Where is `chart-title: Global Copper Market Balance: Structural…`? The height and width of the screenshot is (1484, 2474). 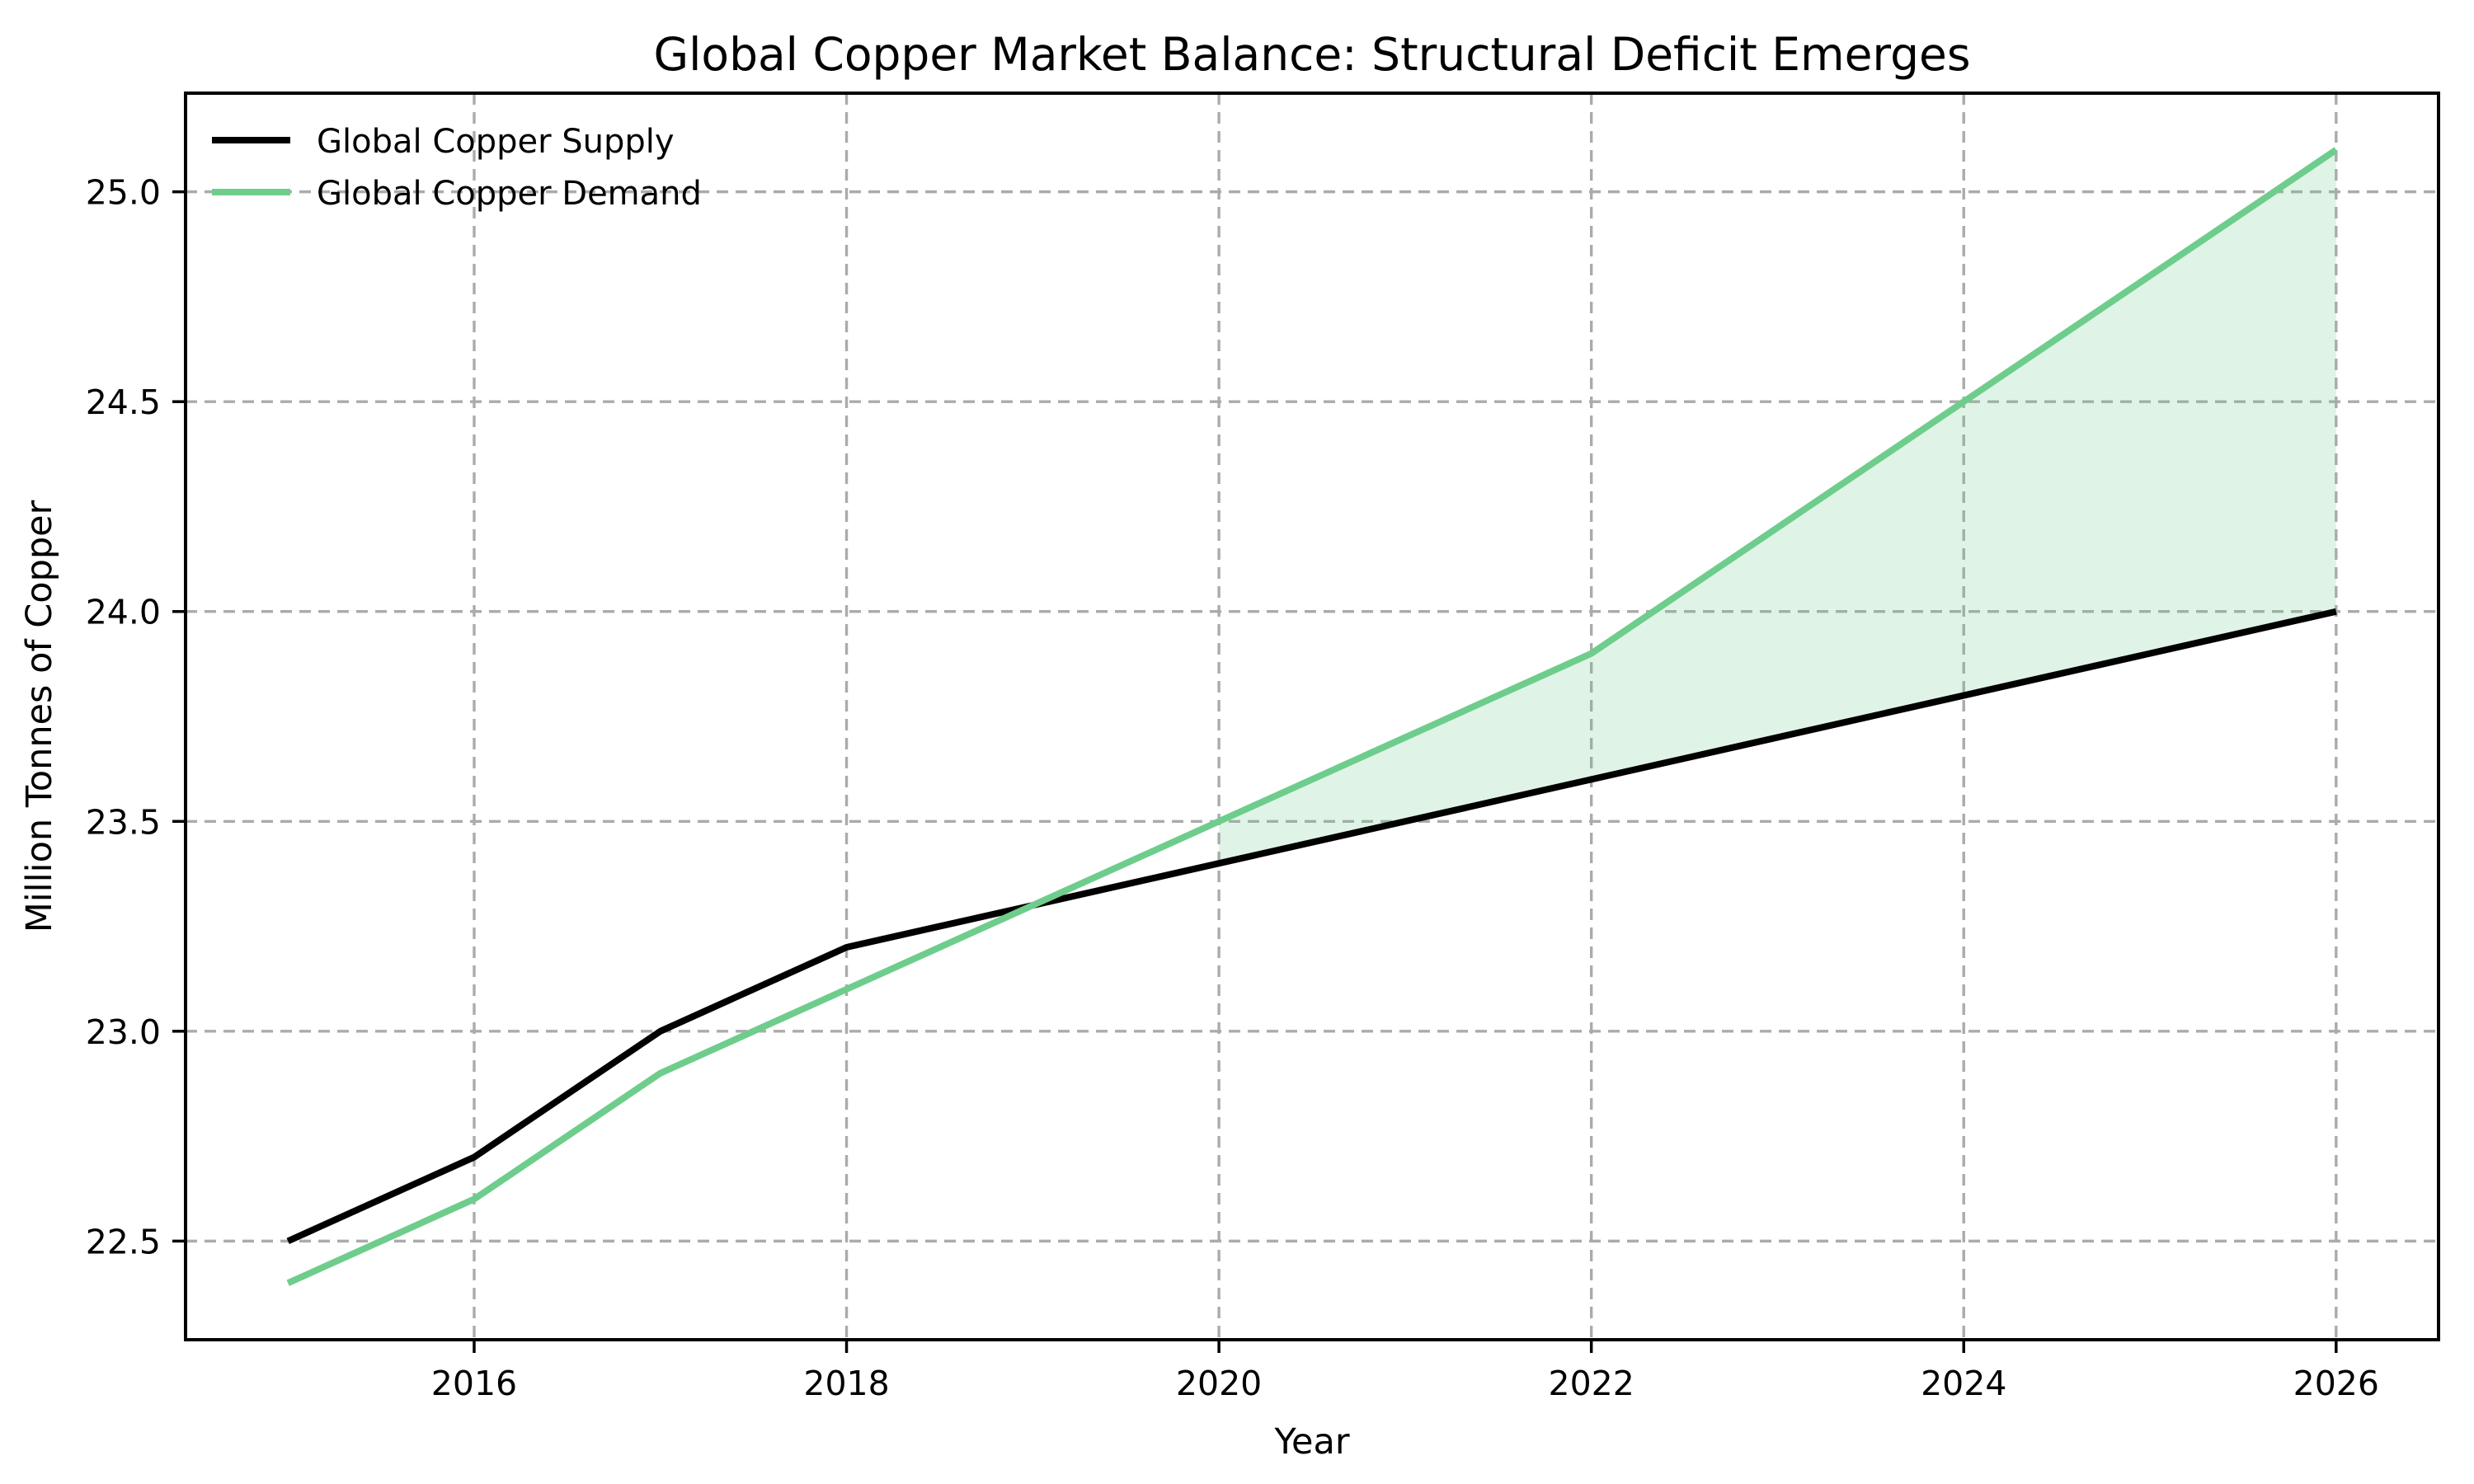
chart-title: Global Copper Market Balance: Structural… is located at coordinates (1312, 54).